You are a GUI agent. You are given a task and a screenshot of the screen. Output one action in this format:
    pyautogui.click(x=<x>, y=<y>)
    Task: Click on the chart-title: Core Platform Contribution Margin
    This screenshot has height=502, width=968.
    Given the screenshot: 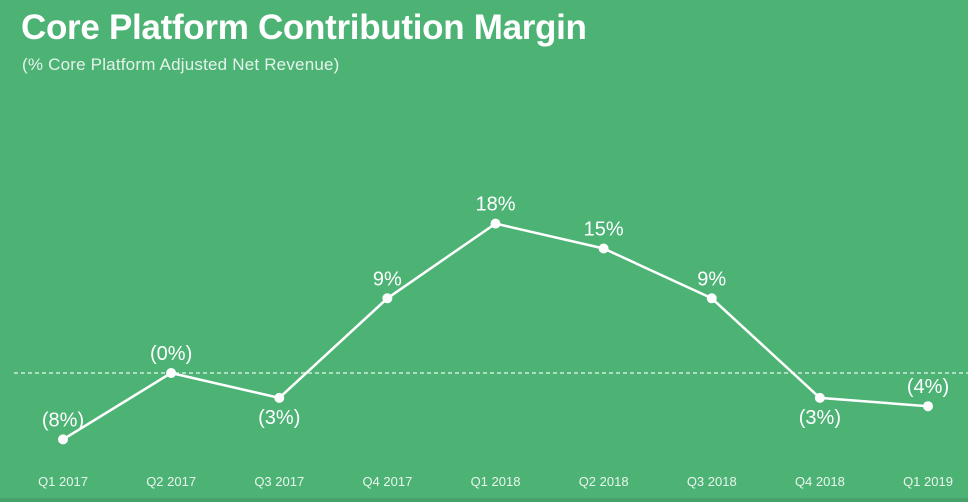 What is the action you would take?
    pyautogui.click(x=304, y=27)
    